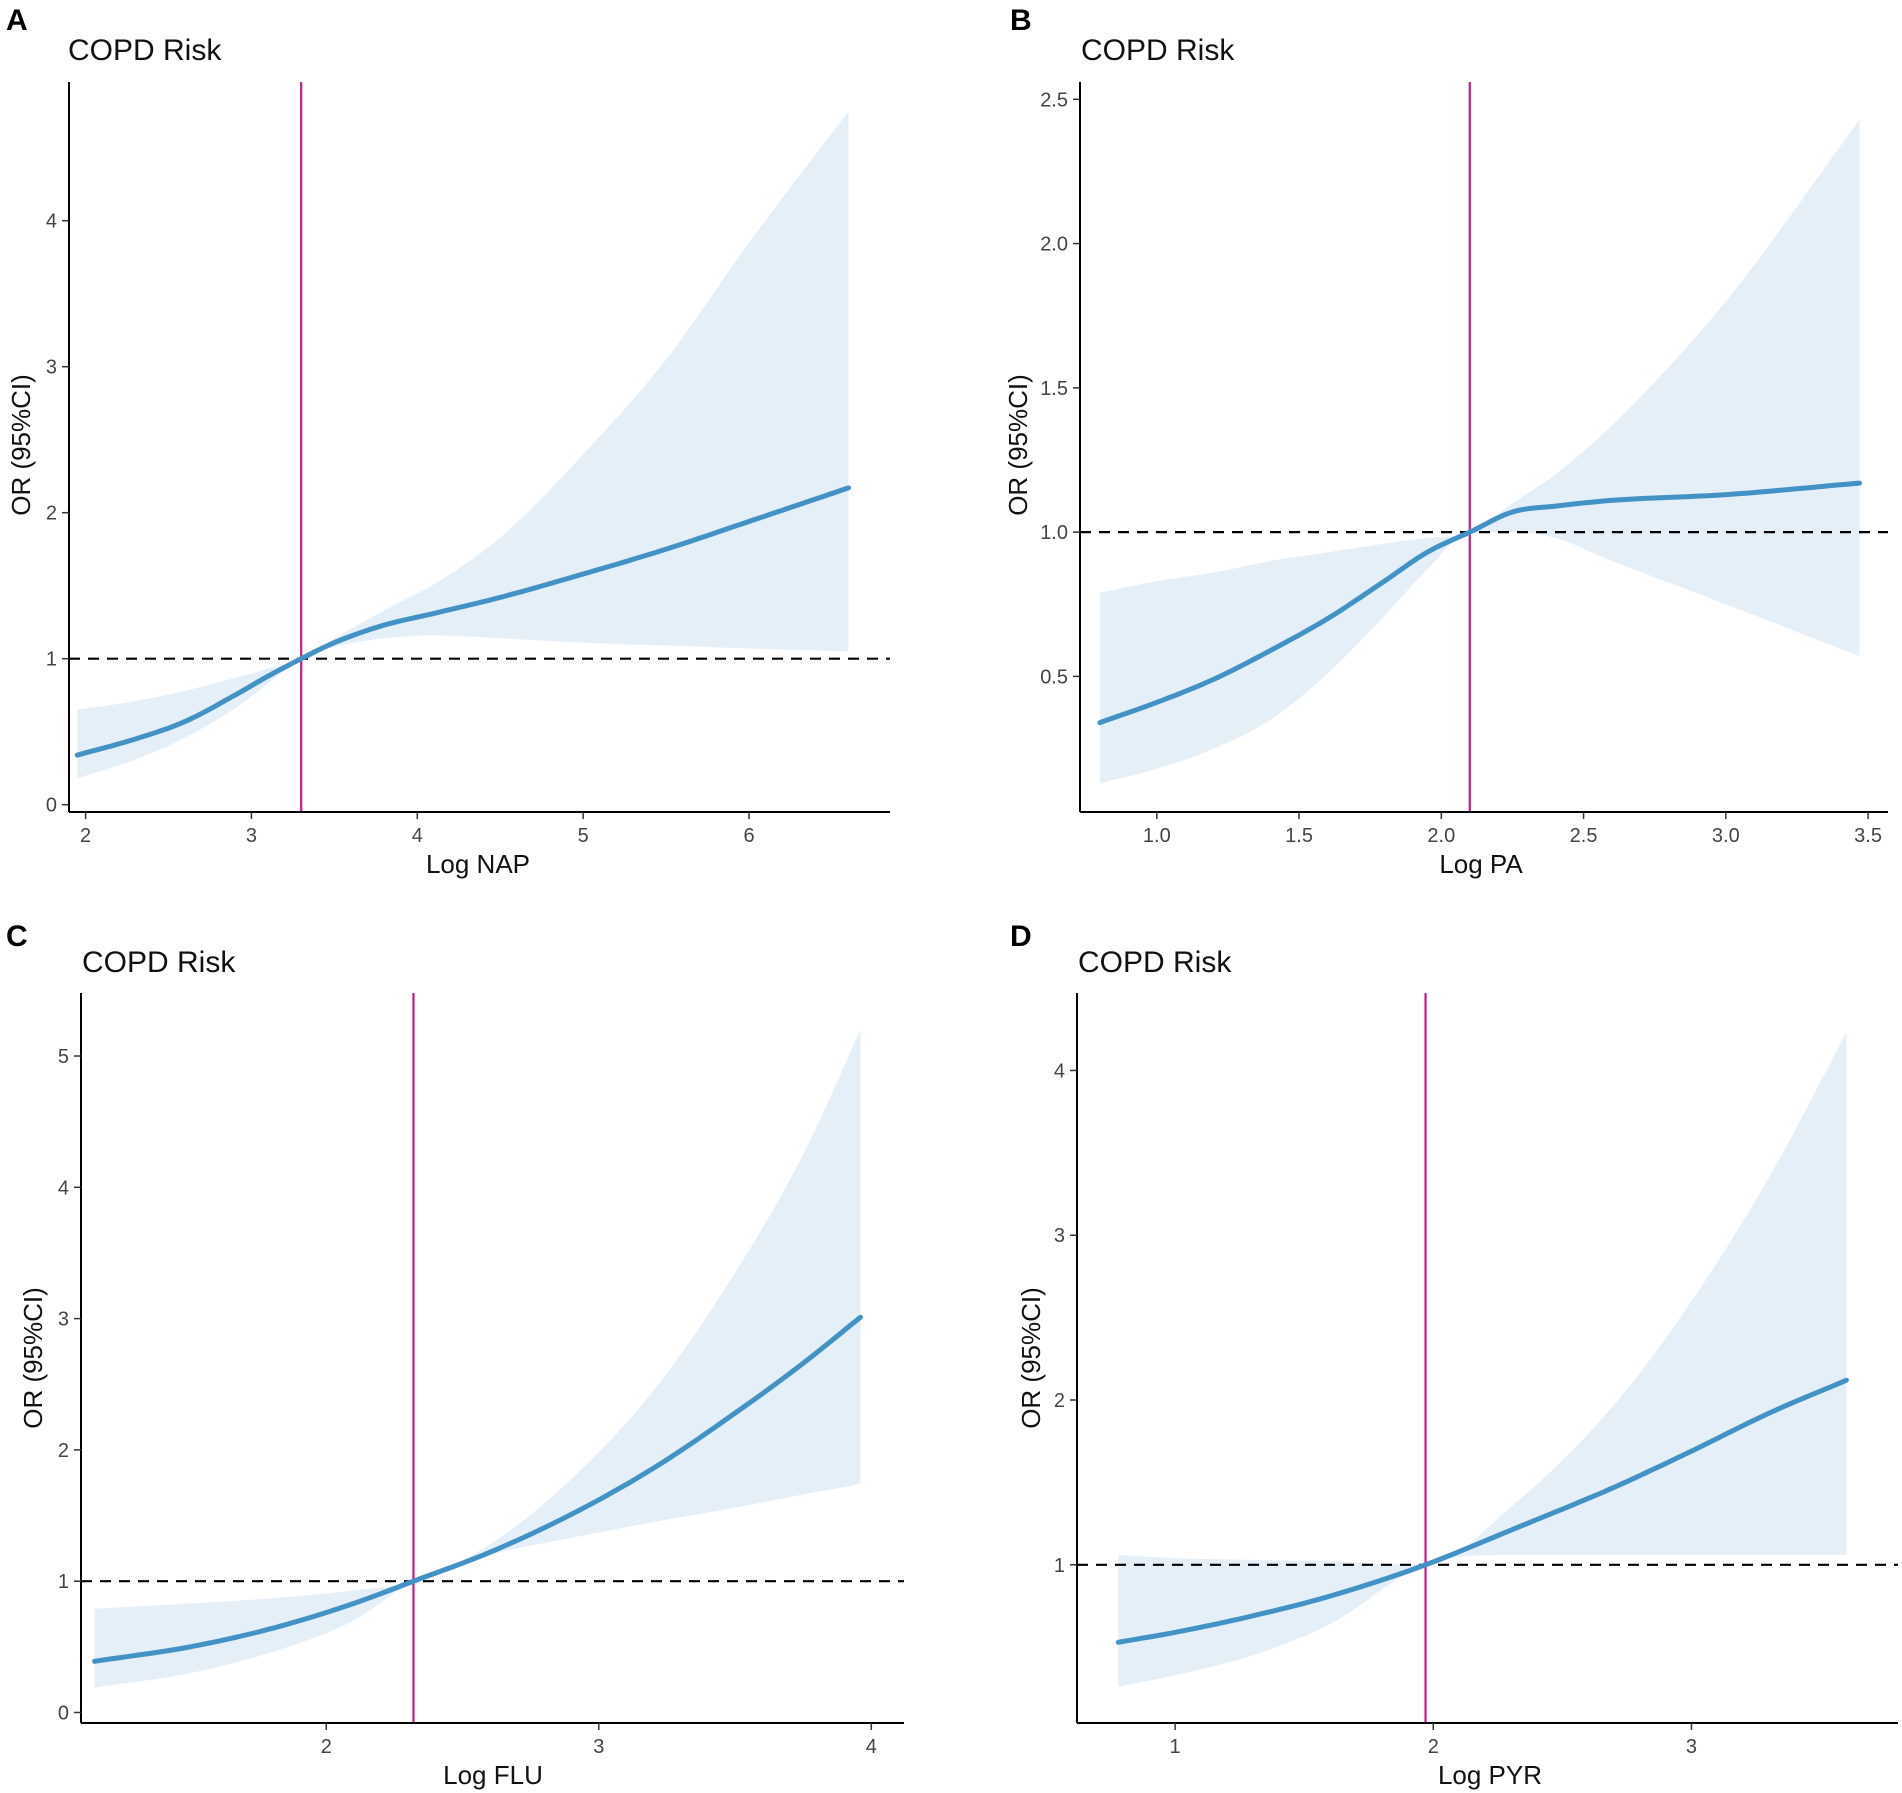  What do you see at coordinates (1054, 677) in the screenshot?
I see `y-tick-label: 0.5` at bounding box center [1054, 677].